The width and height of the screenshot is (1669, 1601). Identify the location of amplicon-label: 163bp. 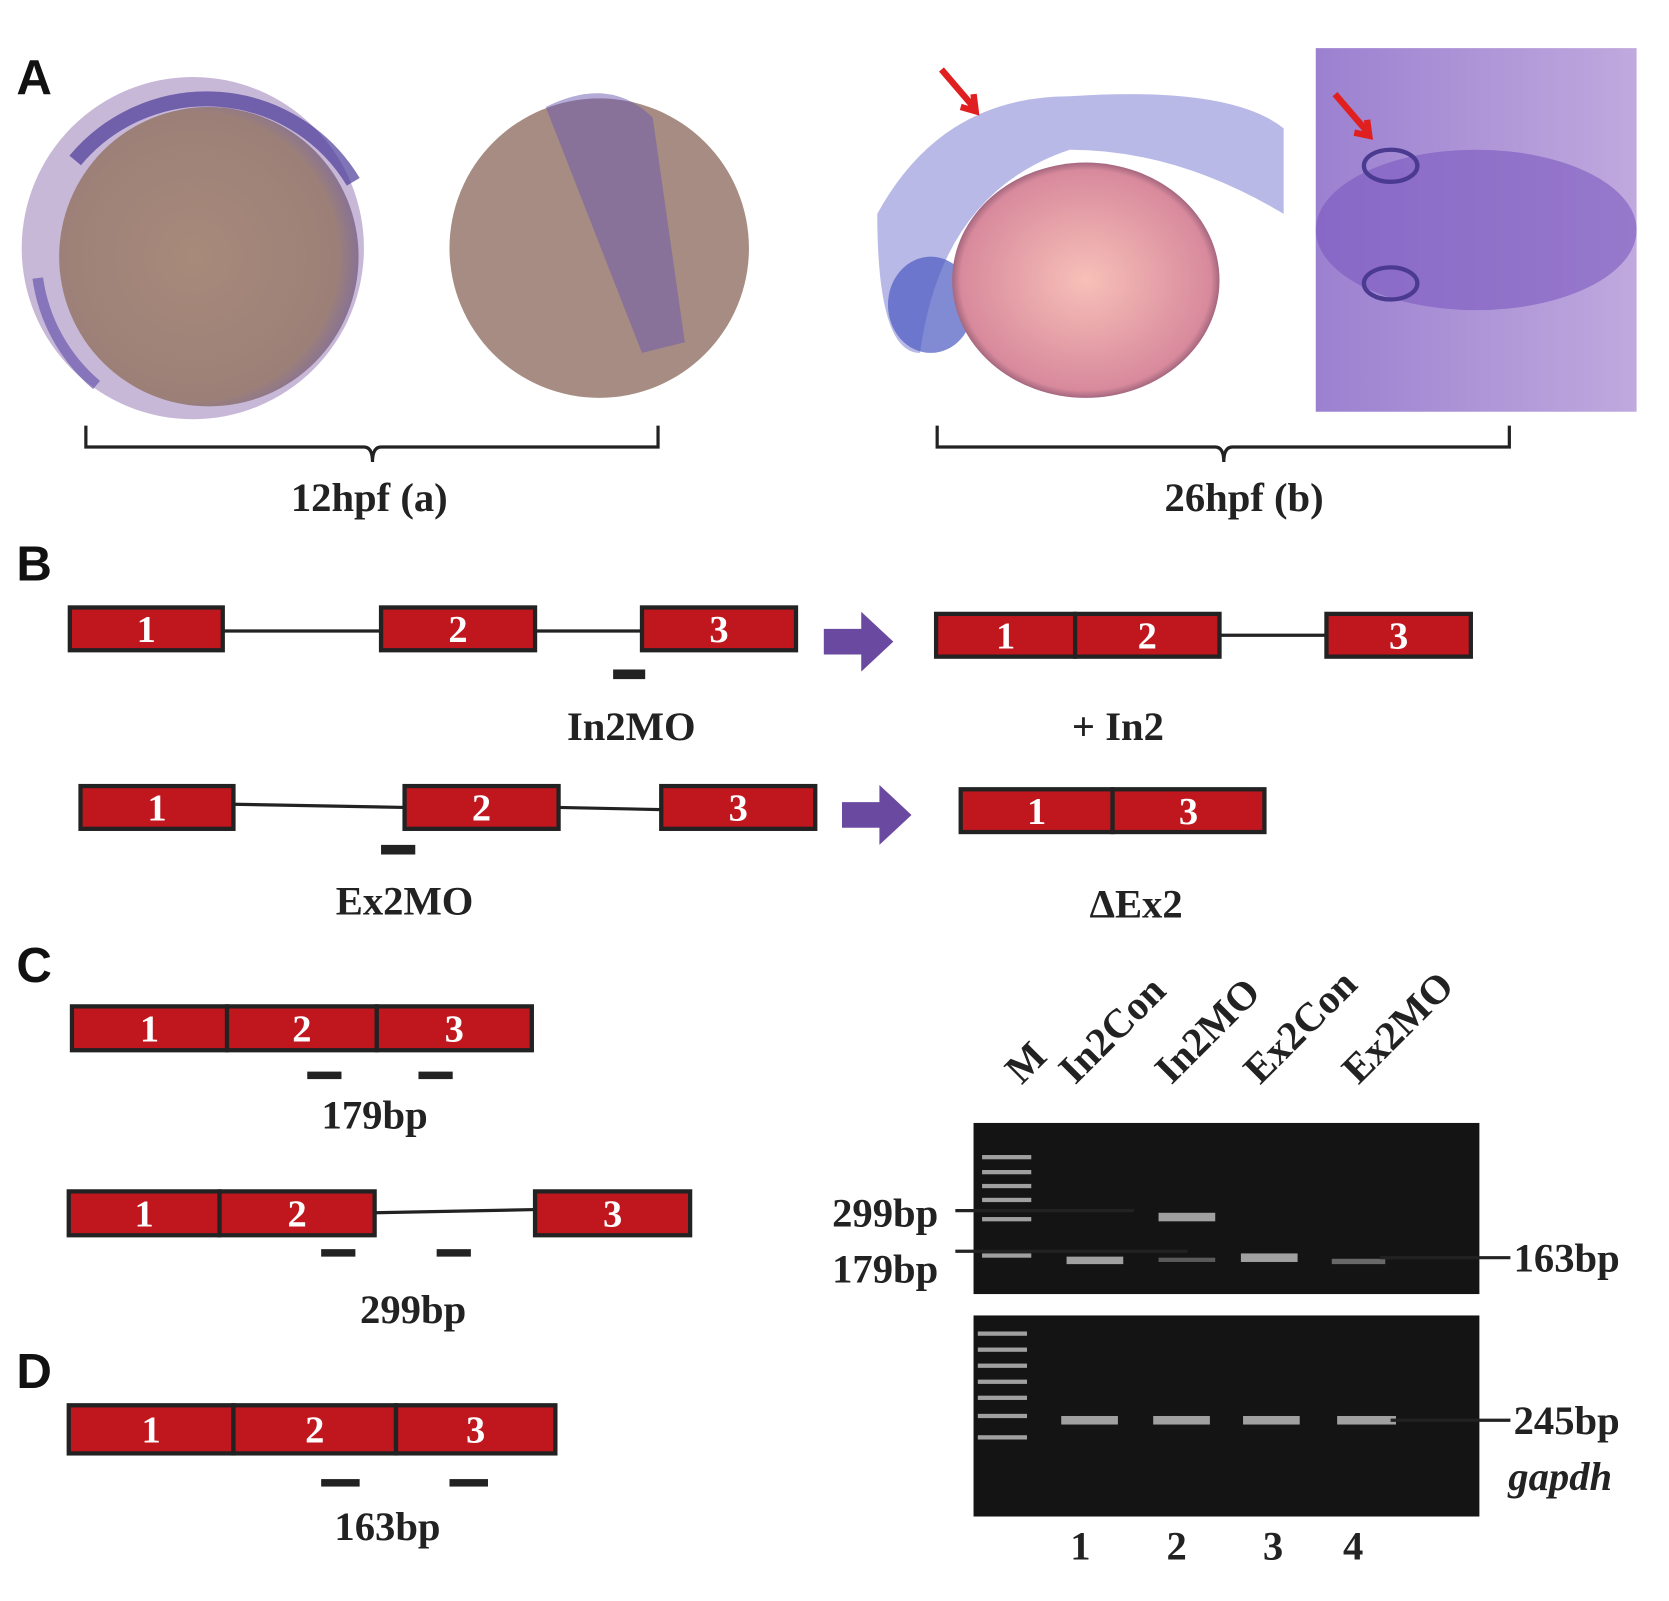
(387, 1526).